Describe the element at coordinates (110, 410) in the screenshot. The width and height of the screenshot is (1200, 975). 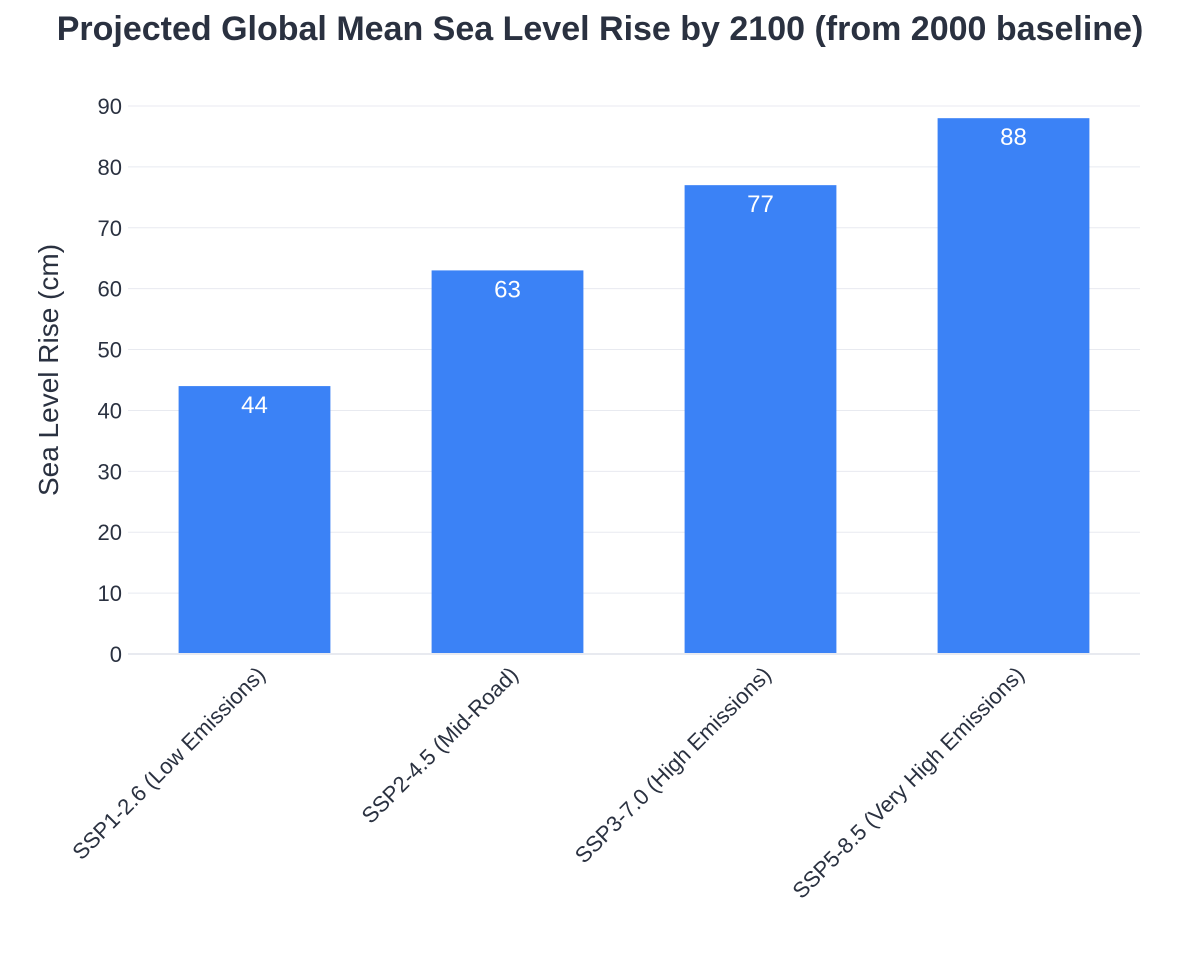
I see `y-tick-label: 40` at that location.